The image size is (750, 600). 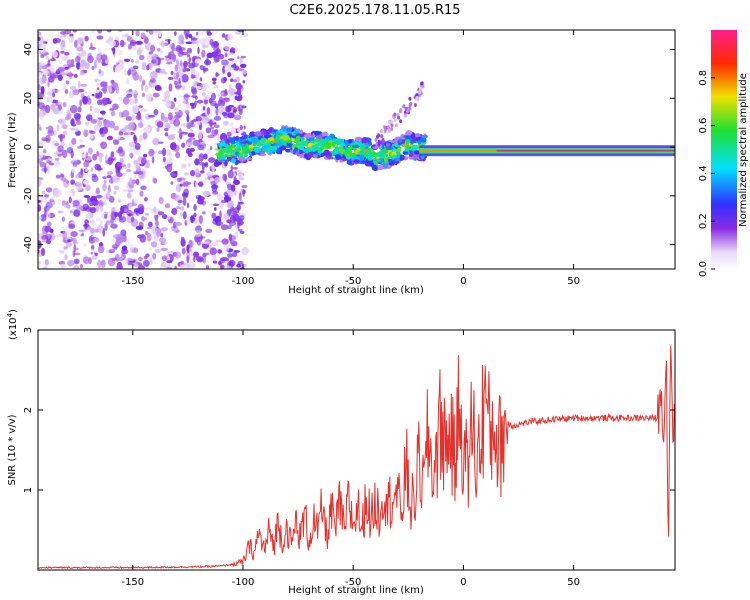 I want to click on x-tick-label: 50, so click(x=573, y=582).